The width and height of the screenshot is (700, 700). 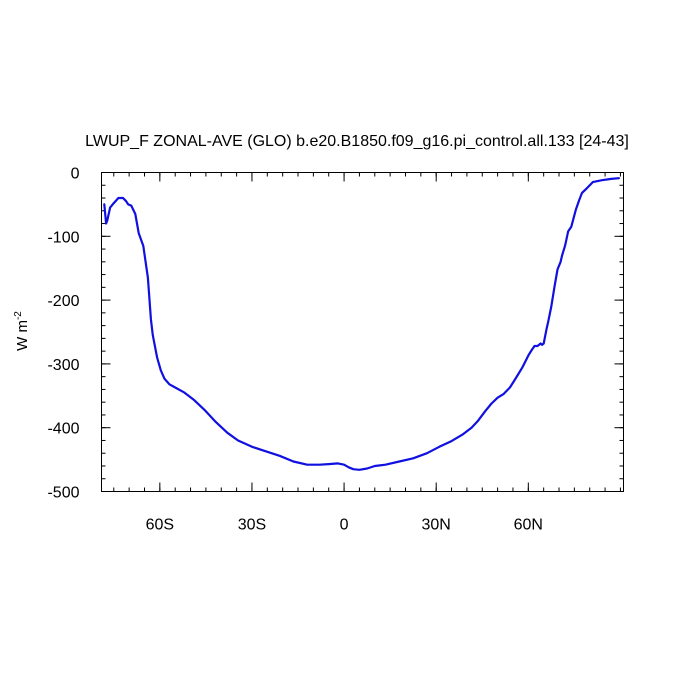 What do you see at coordinates (22, 335) in the screenshot?
I see `y-axis-label-units: W m` at bounding box center [22, 335].